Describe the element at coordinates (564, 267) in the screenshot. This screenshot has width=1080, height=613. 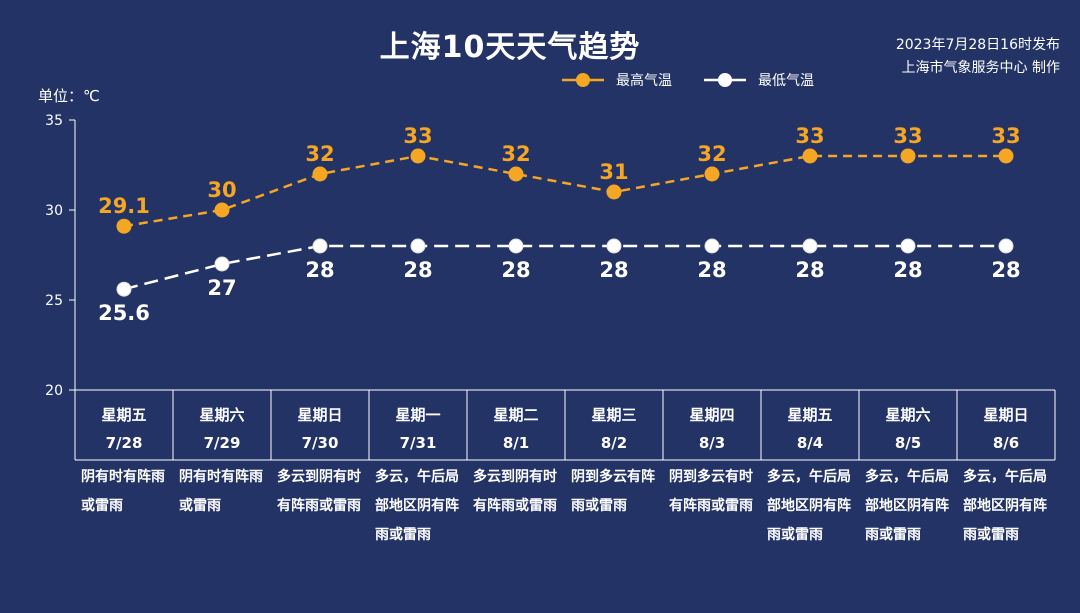
I see `low-temp-line` at that location.